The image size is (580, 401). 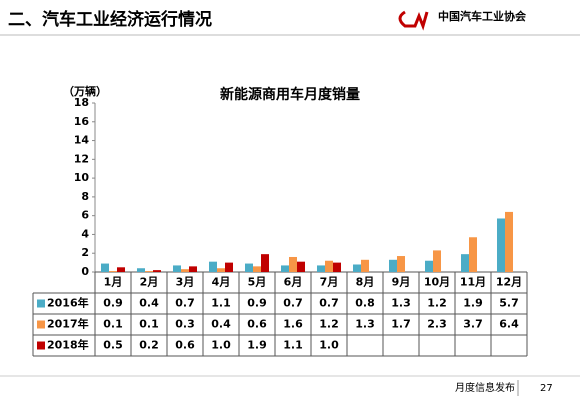 What do you see at coordinates (85, 215) in the screenshot?
I see `y-tick-label: 6` at bounding box center [85, 215].